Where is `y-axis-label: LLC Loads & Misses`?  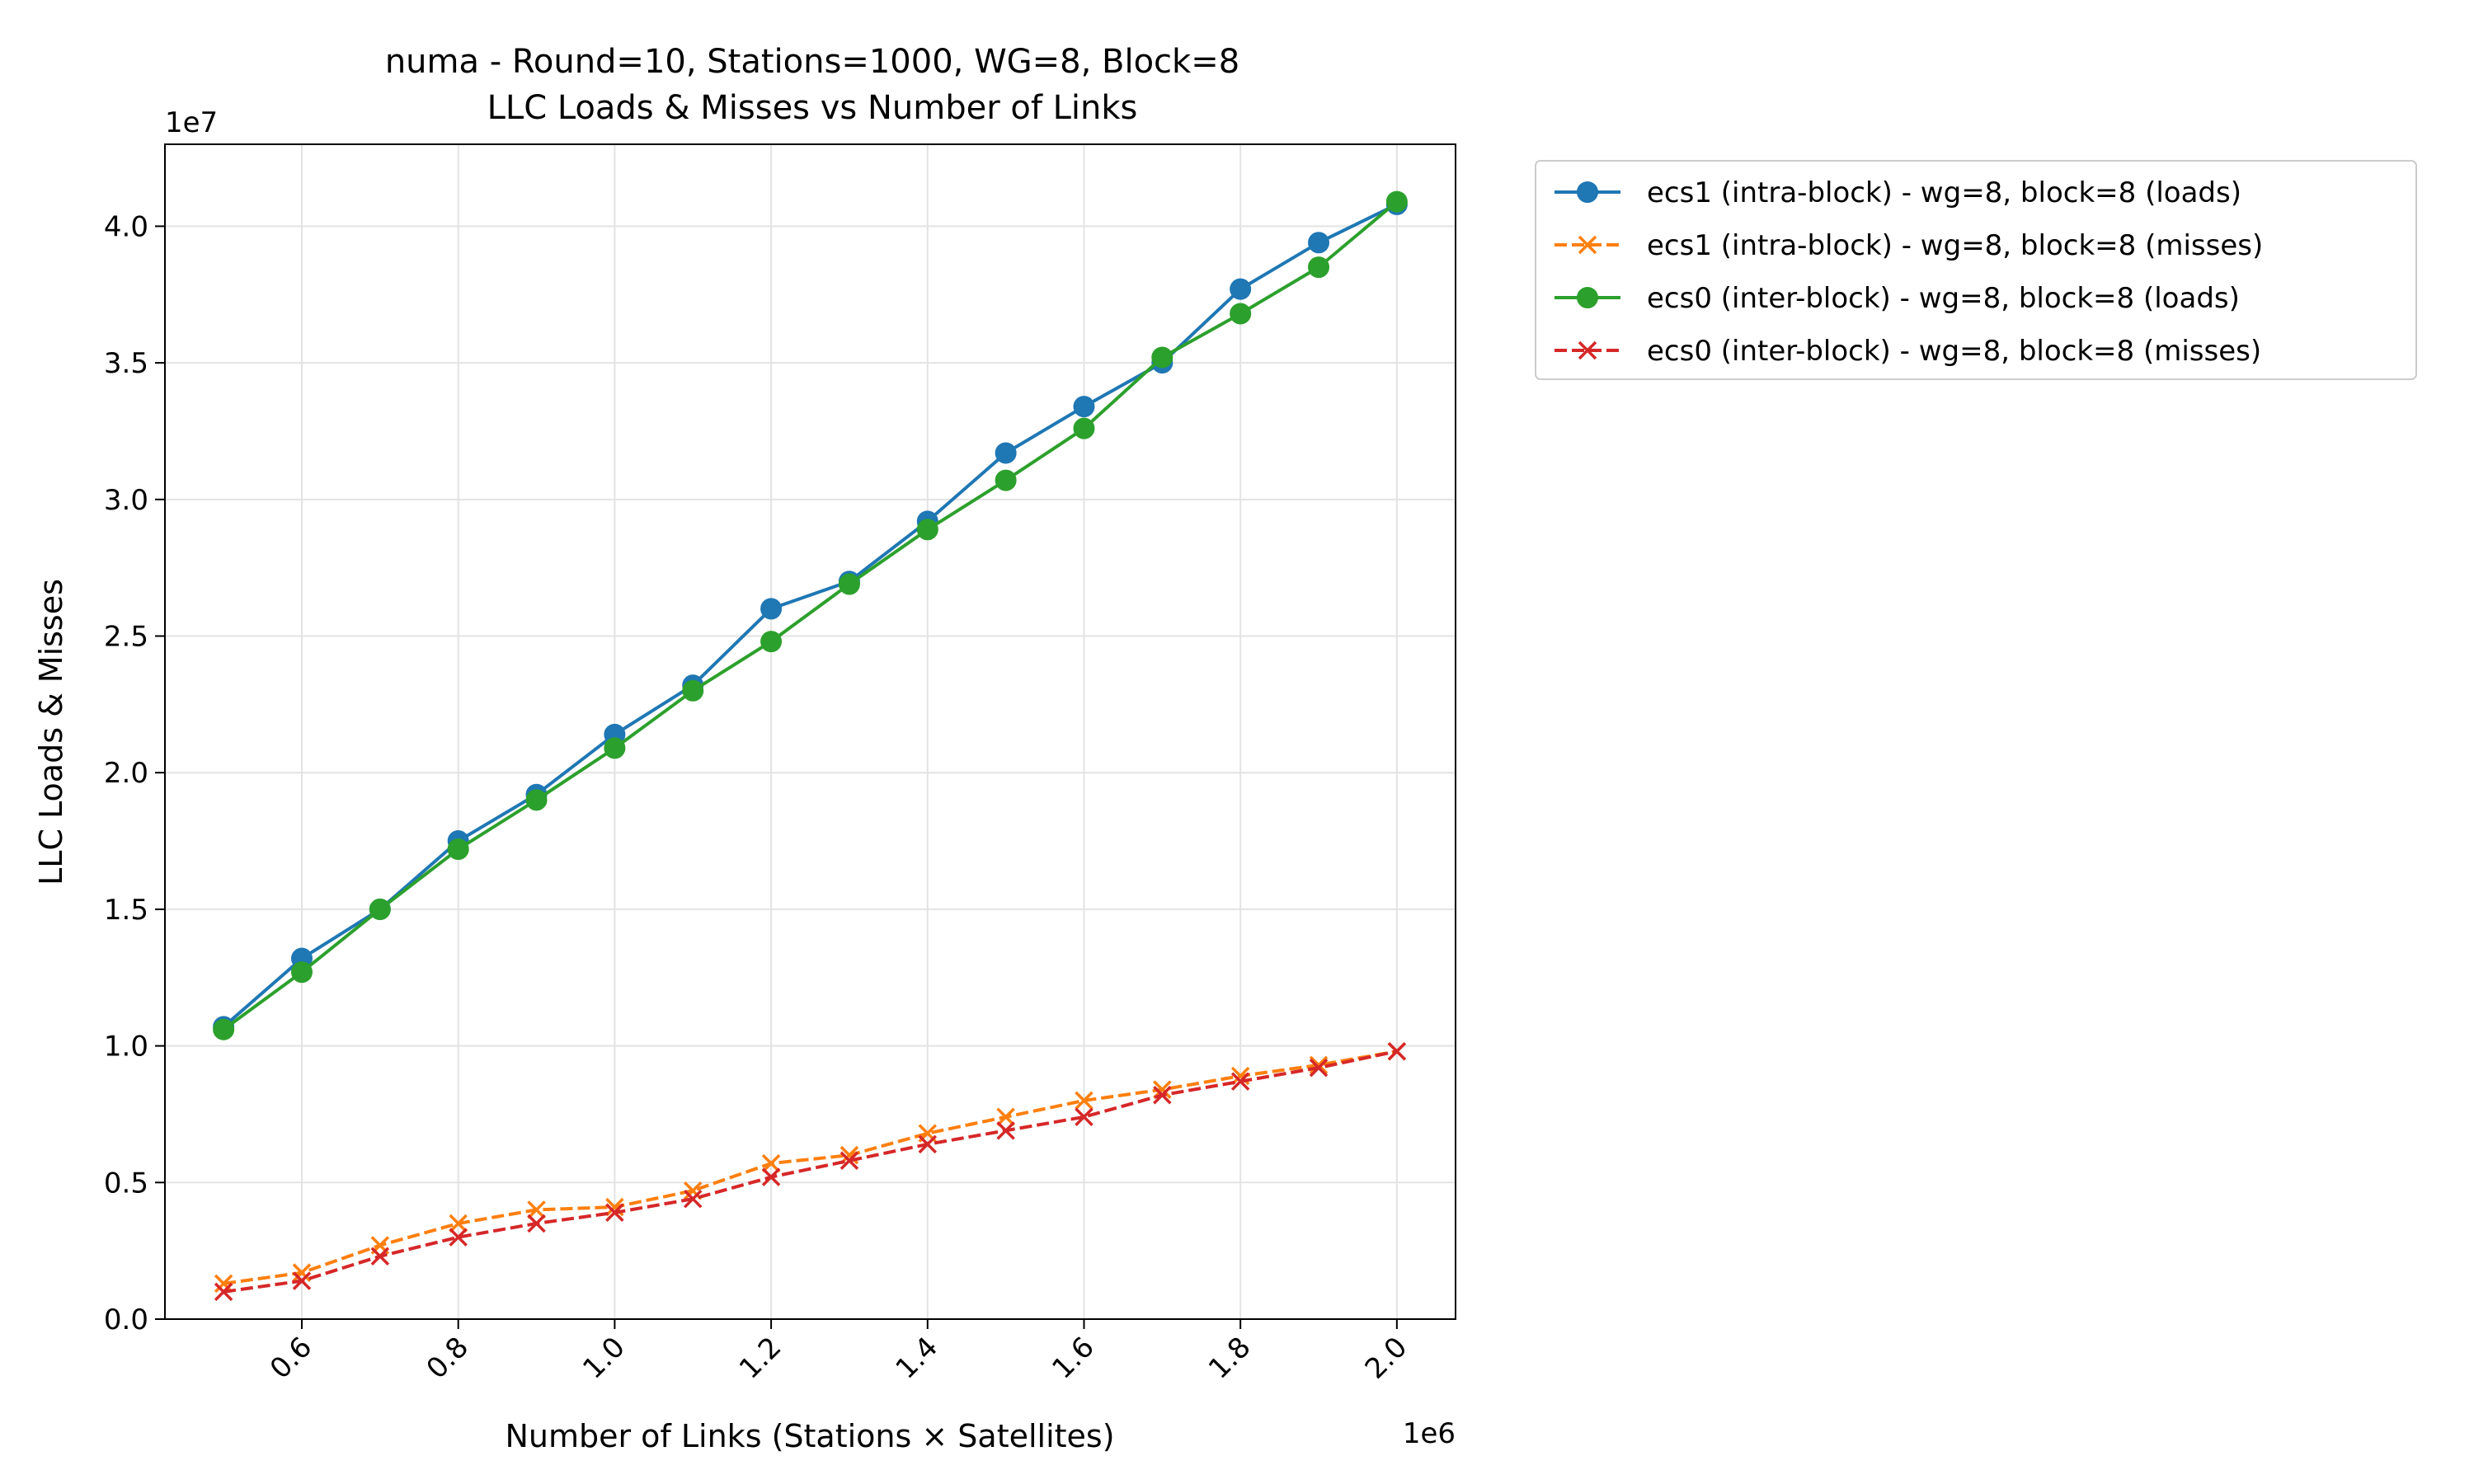 y-axis-label: LLC Loads & Misses is located at coordinates (51, 732).